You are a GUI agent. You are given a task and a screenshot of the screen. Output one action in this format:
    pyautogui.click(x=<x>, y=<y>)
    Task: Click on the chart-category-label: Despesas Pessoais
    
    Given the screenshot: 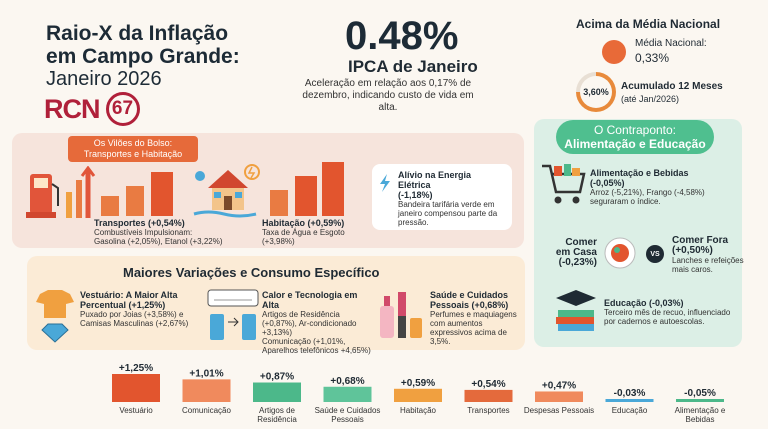 What is the action you would take?
    pyautogui.click(x=559, y=410)
    